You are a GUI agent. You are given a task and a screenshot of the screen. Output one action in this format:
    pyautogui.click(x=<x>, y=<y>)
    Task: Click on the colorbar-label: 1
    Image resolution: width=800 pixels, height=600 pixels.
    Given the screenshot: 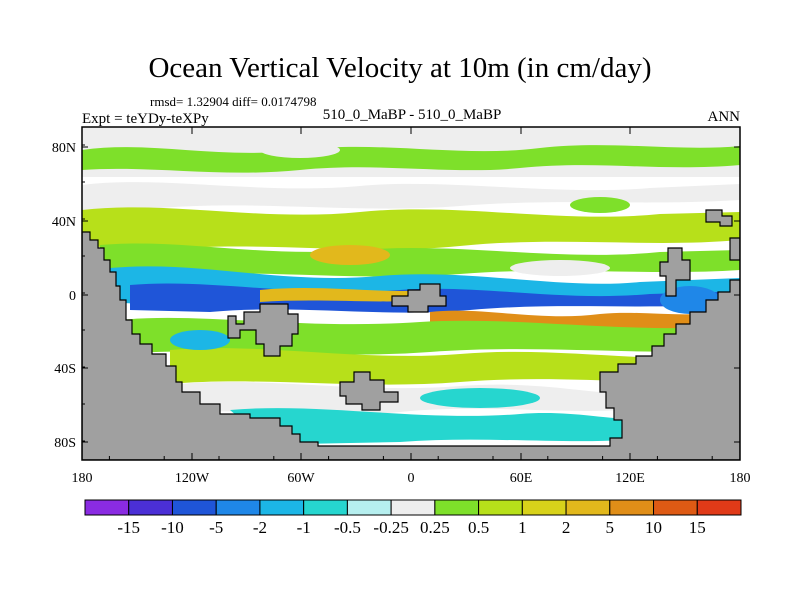 What is the action you would take?
    pyautogui.click(x=522, y=527)
    